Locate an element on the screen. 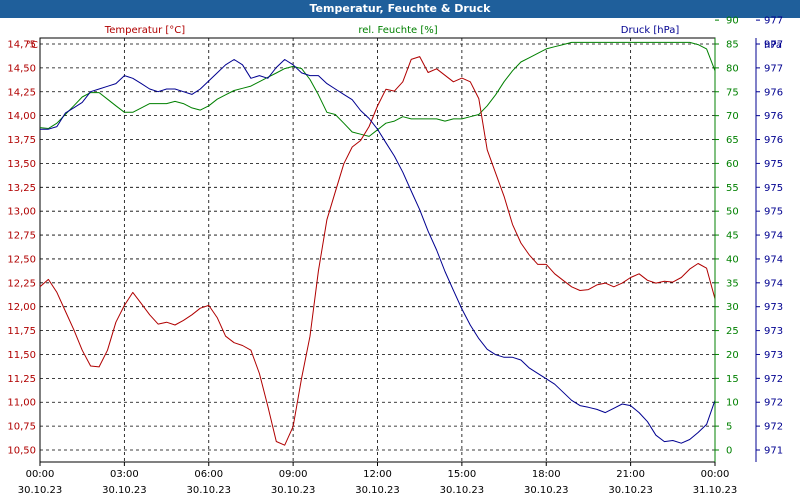 This screenshot has height=500, width=800. temperature-tick-label: 12,50 is located at coordinates (21, 259).